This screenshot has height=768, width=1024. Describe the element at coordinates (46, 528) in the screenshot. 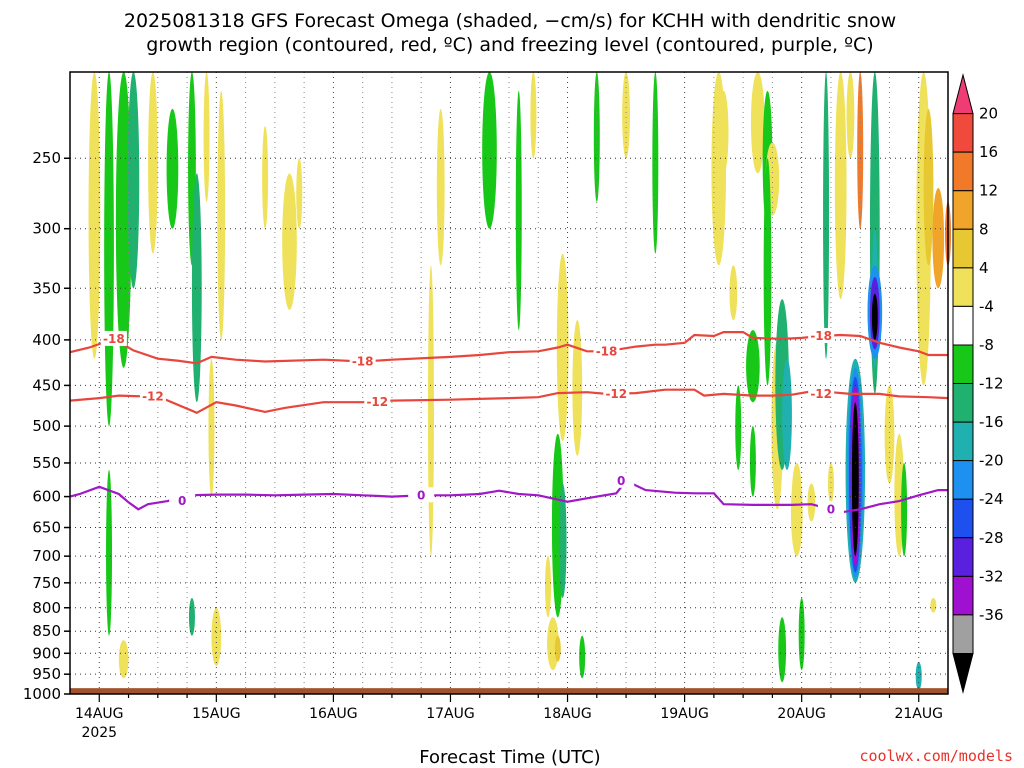

I see `y-tick-label: 650` at that location.